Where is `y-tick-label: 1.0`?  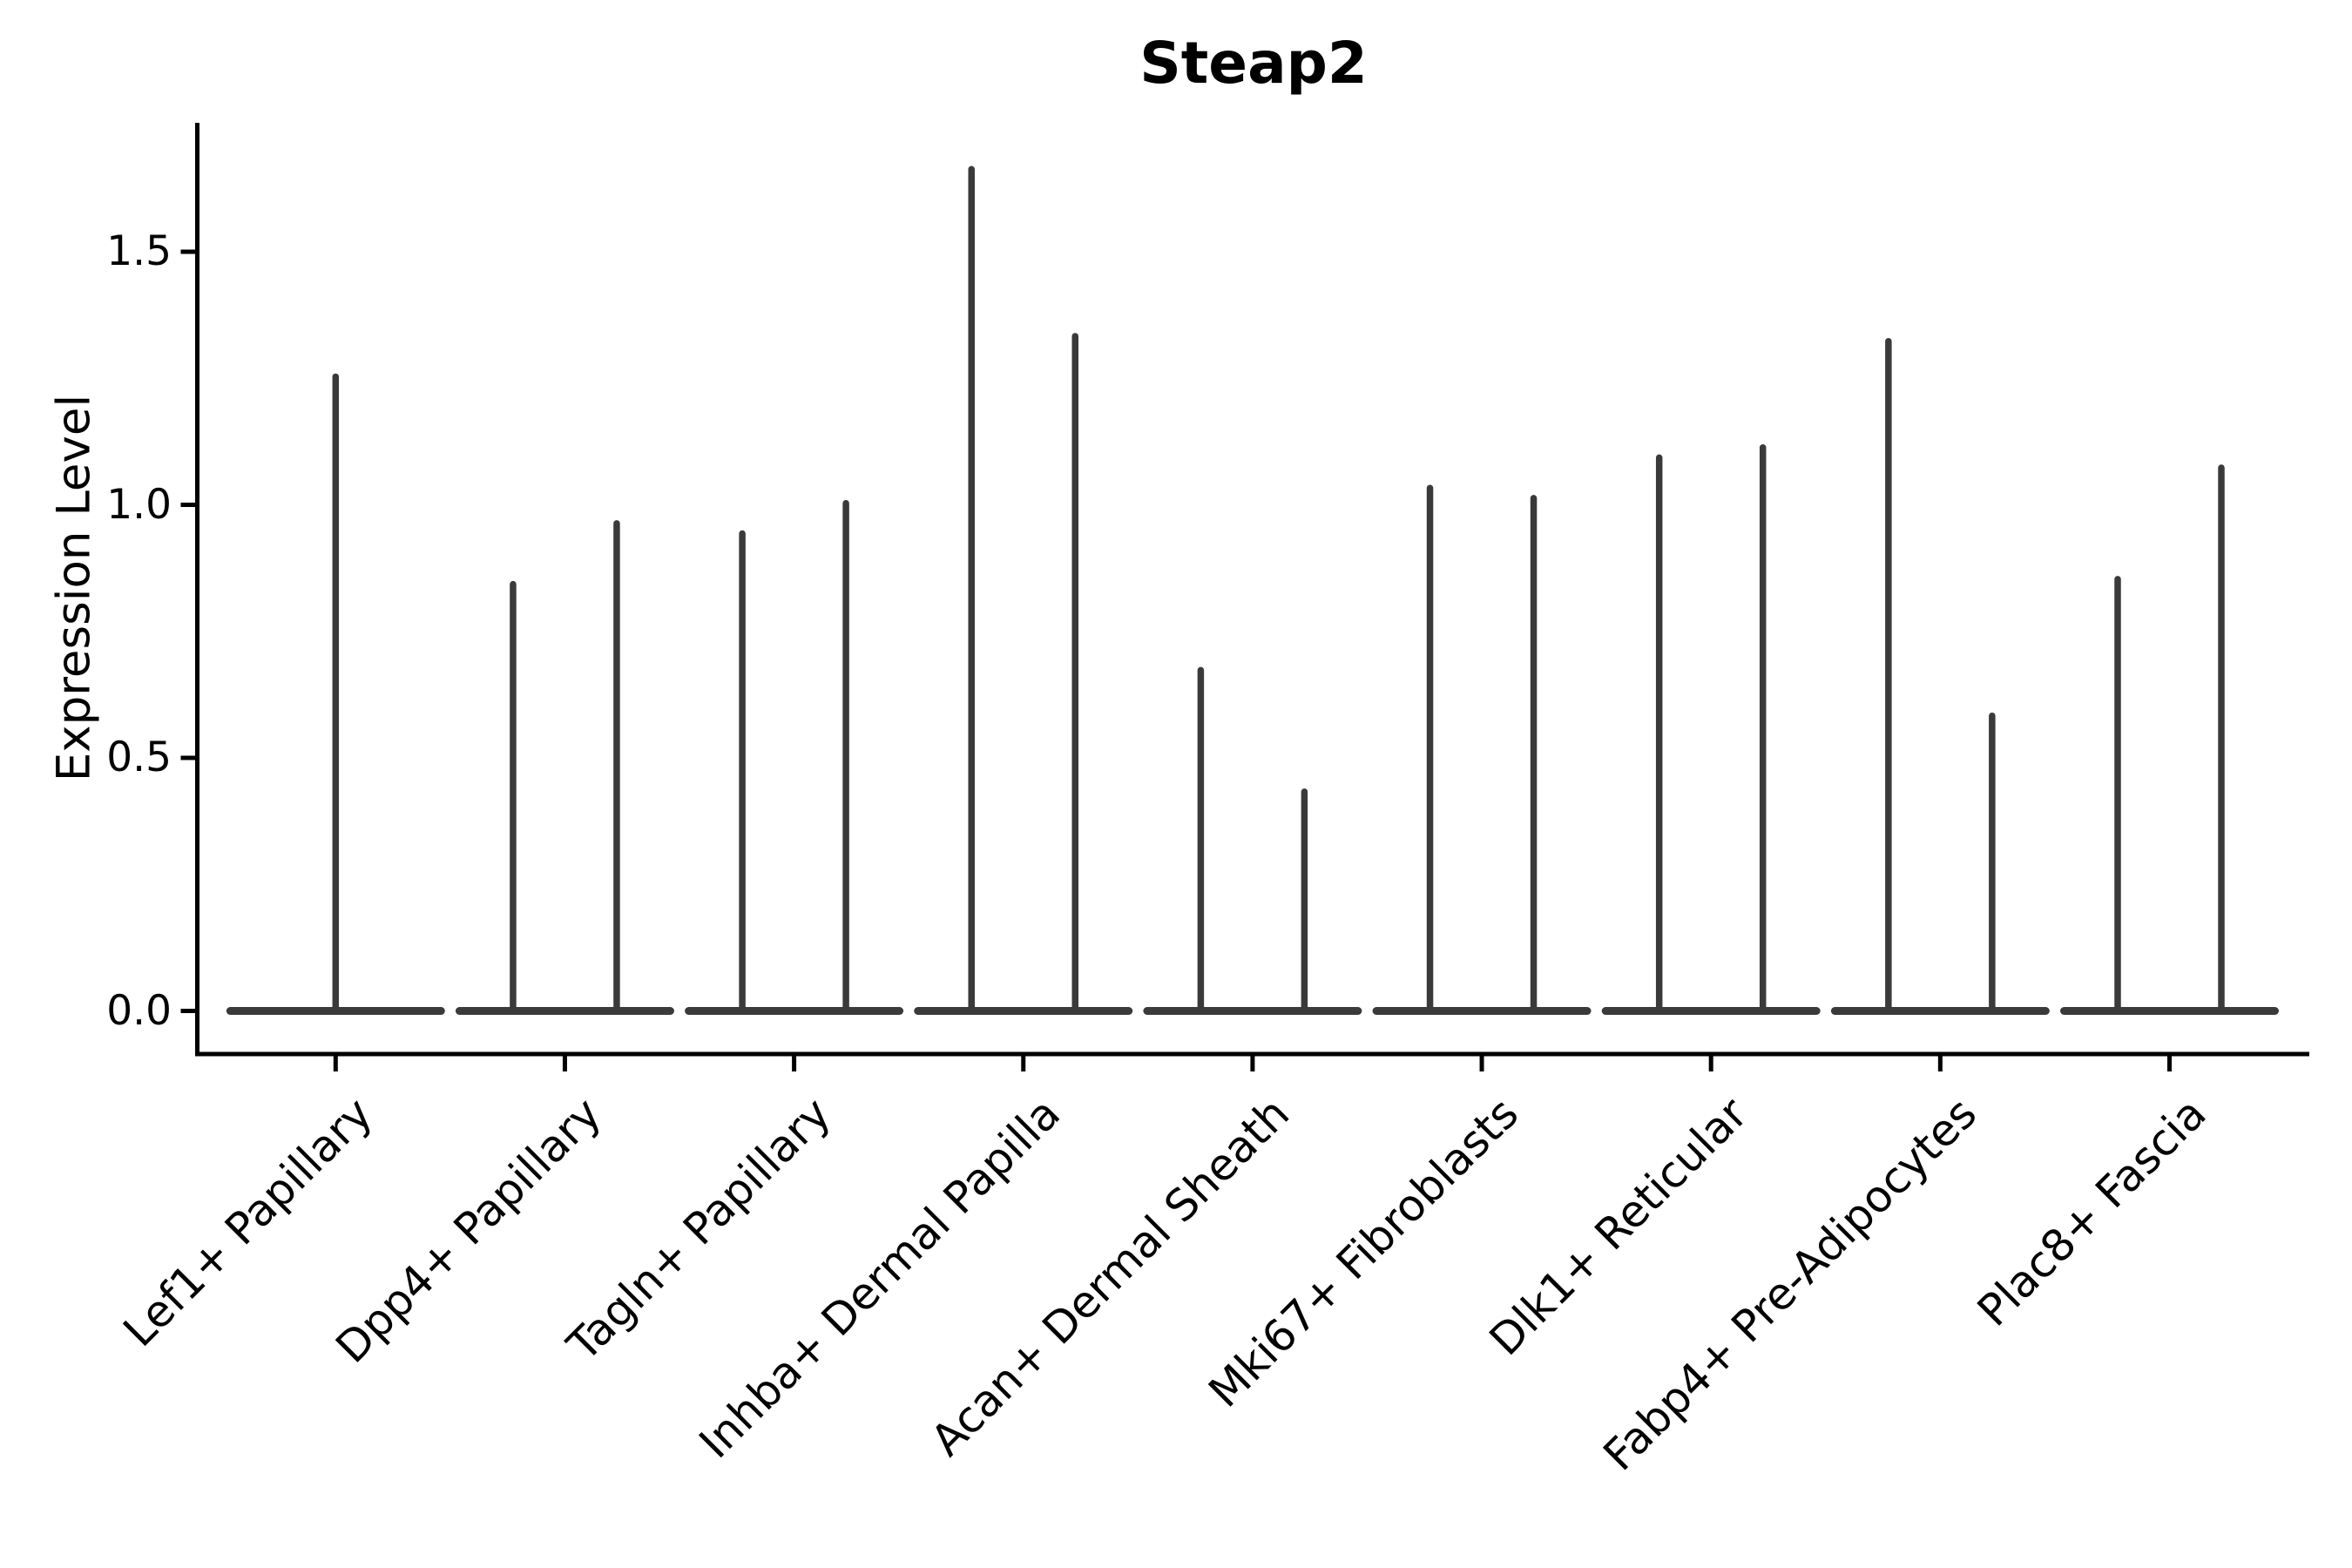
y-tick-label: 1.0 is located at coordinates (139, 505).